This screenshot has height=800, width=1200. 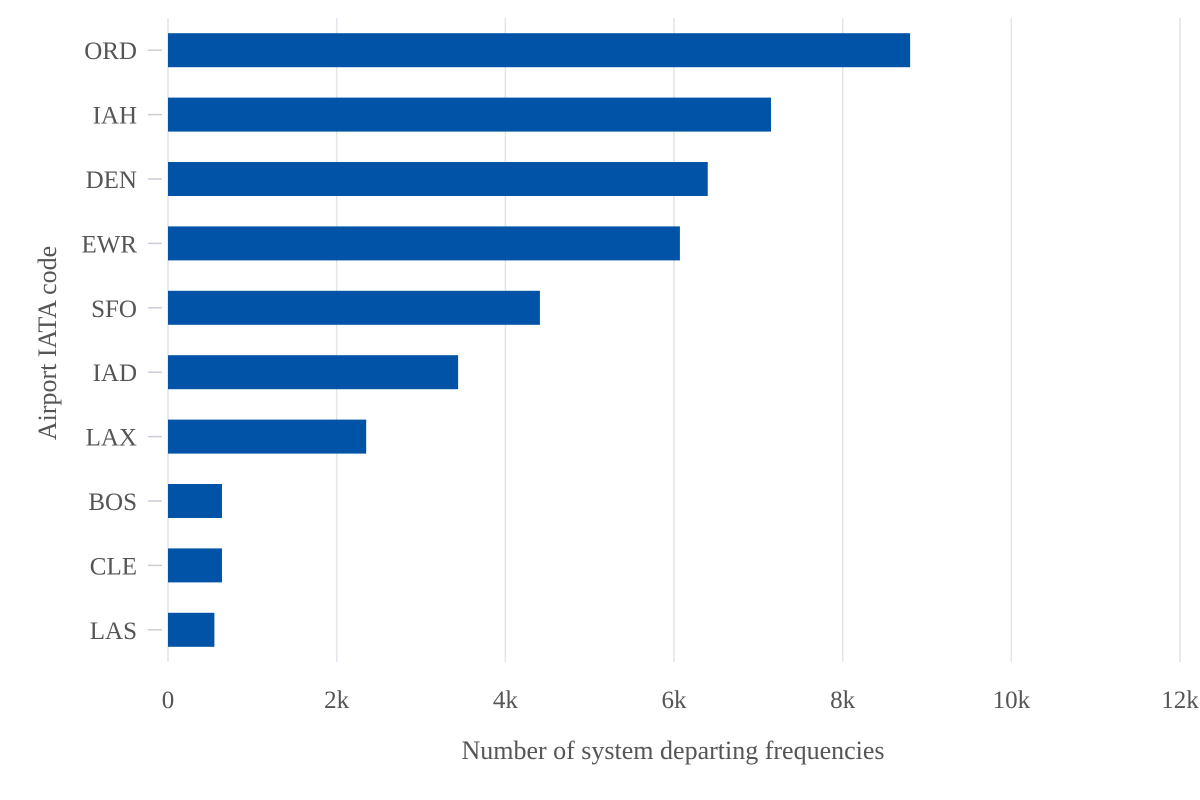 I want to click on bar-cle, so click(x=195, y=565).